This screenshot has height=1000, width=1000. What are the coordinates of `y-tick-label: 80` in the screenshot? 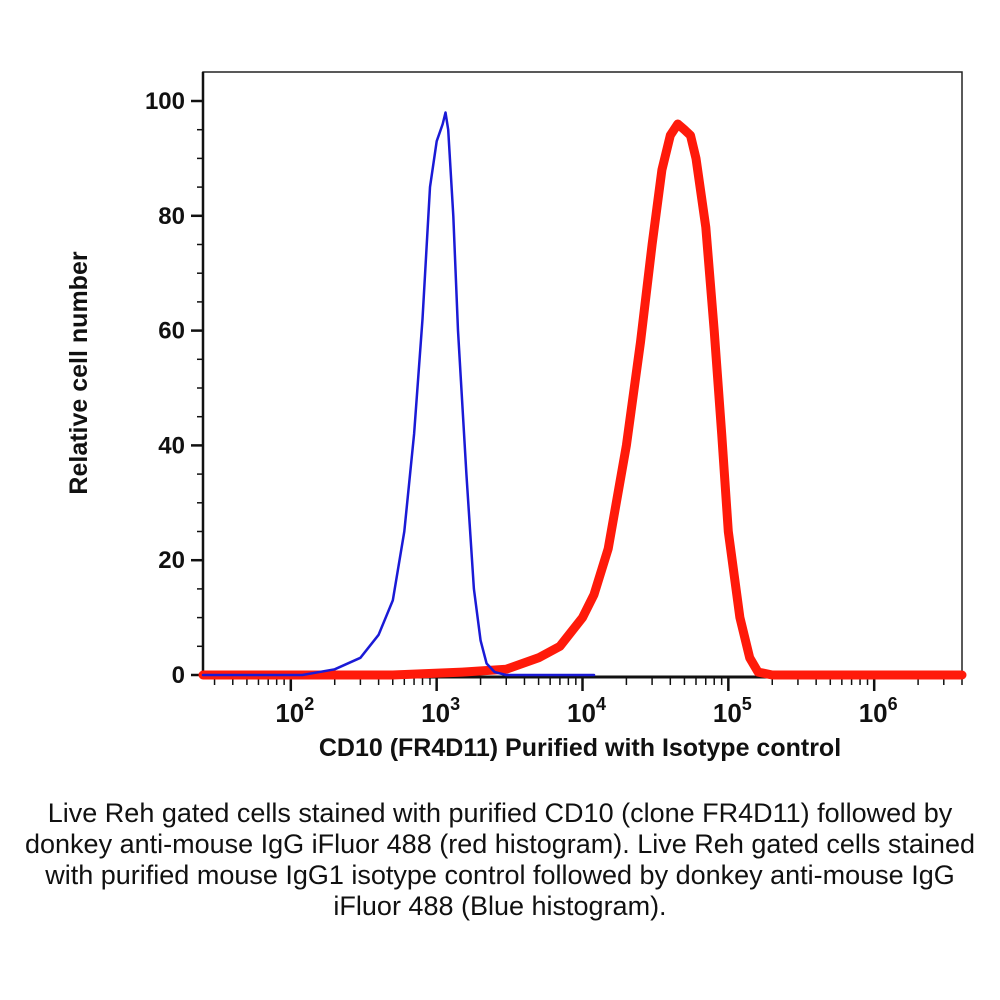 It's located at (171, 216).